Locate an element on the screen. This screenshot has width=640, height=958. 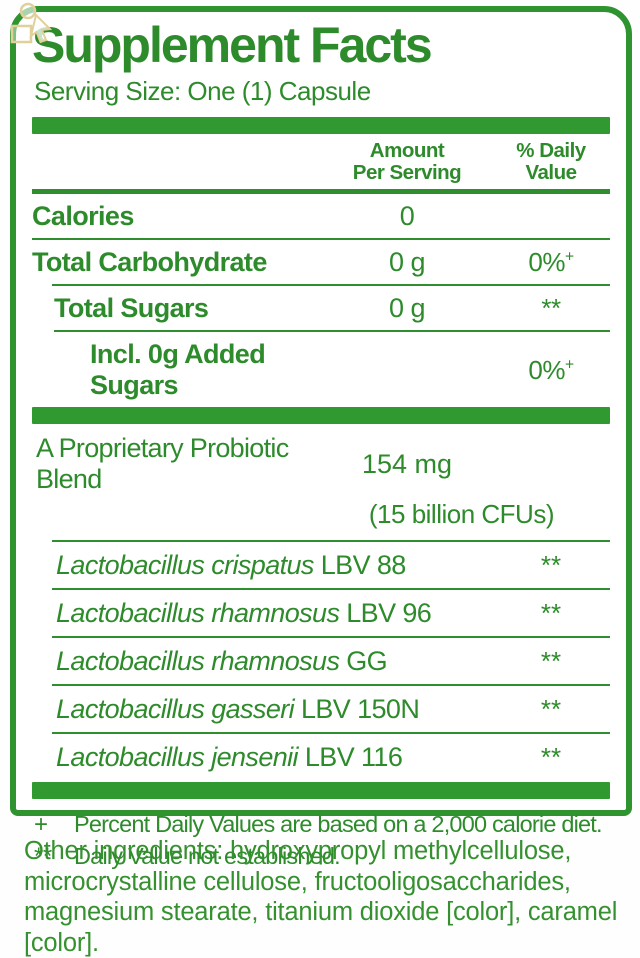
blend-amount: 154 mg is located at coordinates (407, 463).